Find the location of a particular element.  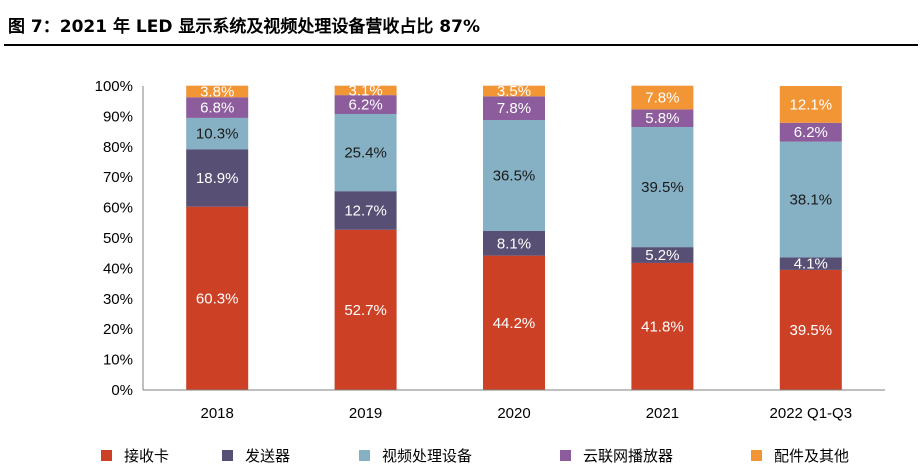

data-label: 5.2% is located at coordinates (662, 255).